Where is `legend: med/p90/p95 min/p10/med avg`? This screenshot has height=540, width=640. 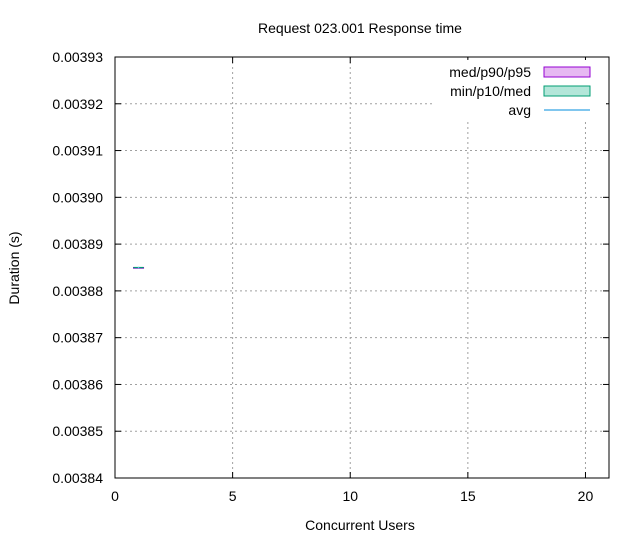 legend: med/p90/p95 min/p10/med avg is located at coordinates (519, 91).